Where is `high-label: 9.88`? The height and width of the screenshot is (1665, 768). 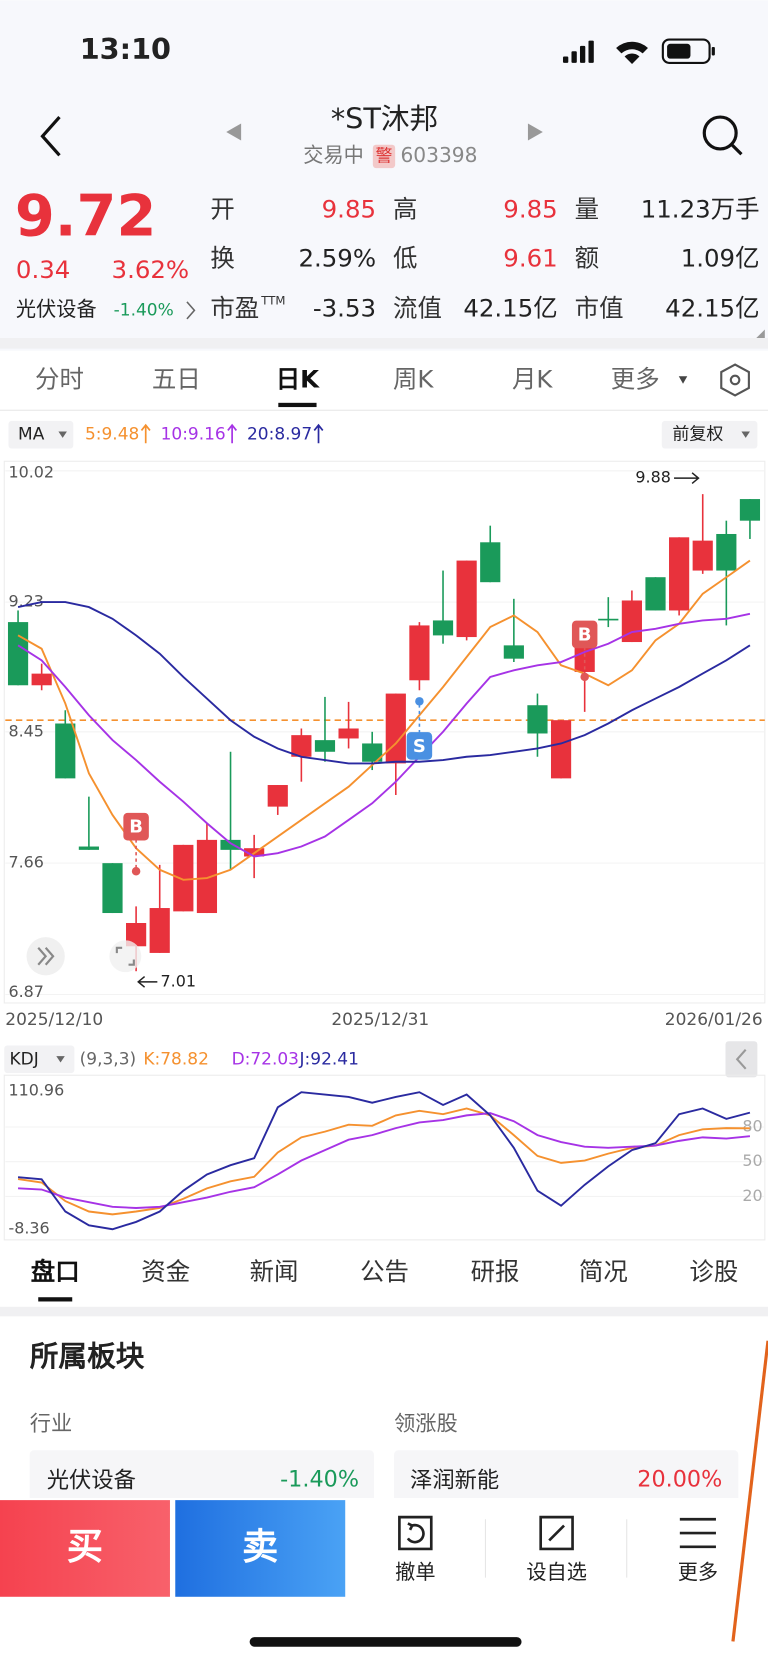
high-label: 9.88 is located at coordinates (652, 477).